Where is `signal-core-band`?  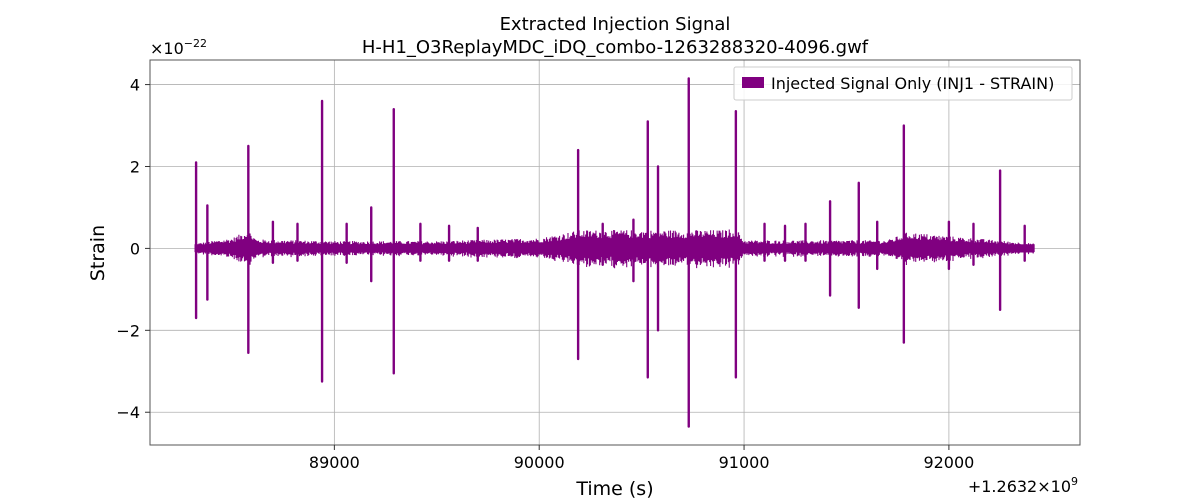 signal-core-band is located at coordinates (615, 248).